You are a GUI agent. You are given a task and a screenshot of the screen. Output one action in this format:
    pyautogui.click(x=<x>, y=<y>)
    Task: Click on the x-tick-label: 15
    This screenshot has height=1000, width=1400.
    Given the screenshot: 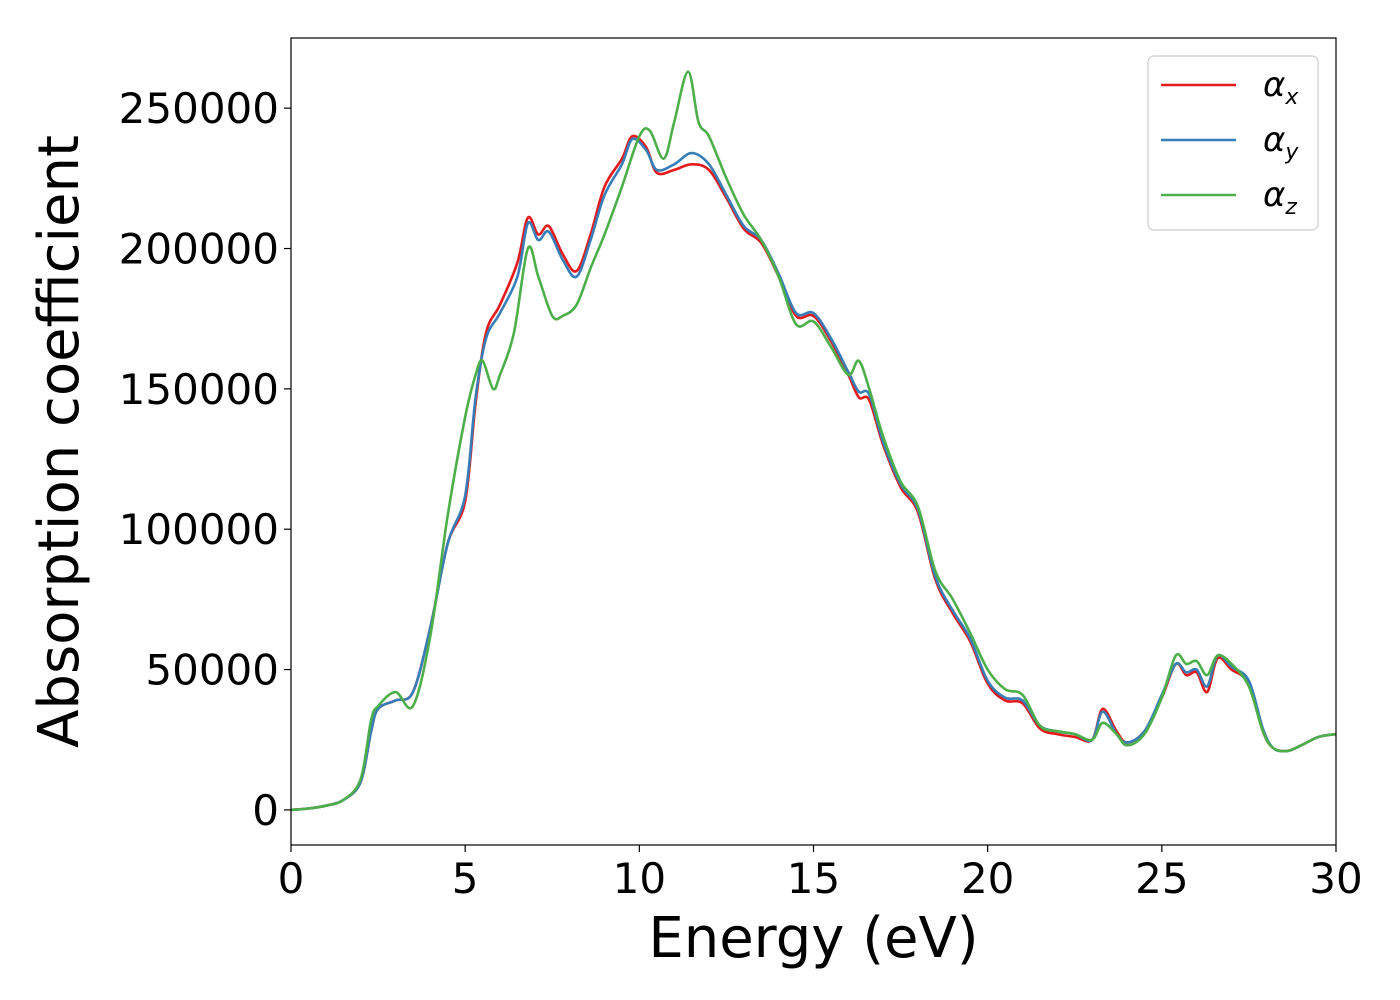 What is the action you would take?
    pyautogui.click(x=813, y=878)
    